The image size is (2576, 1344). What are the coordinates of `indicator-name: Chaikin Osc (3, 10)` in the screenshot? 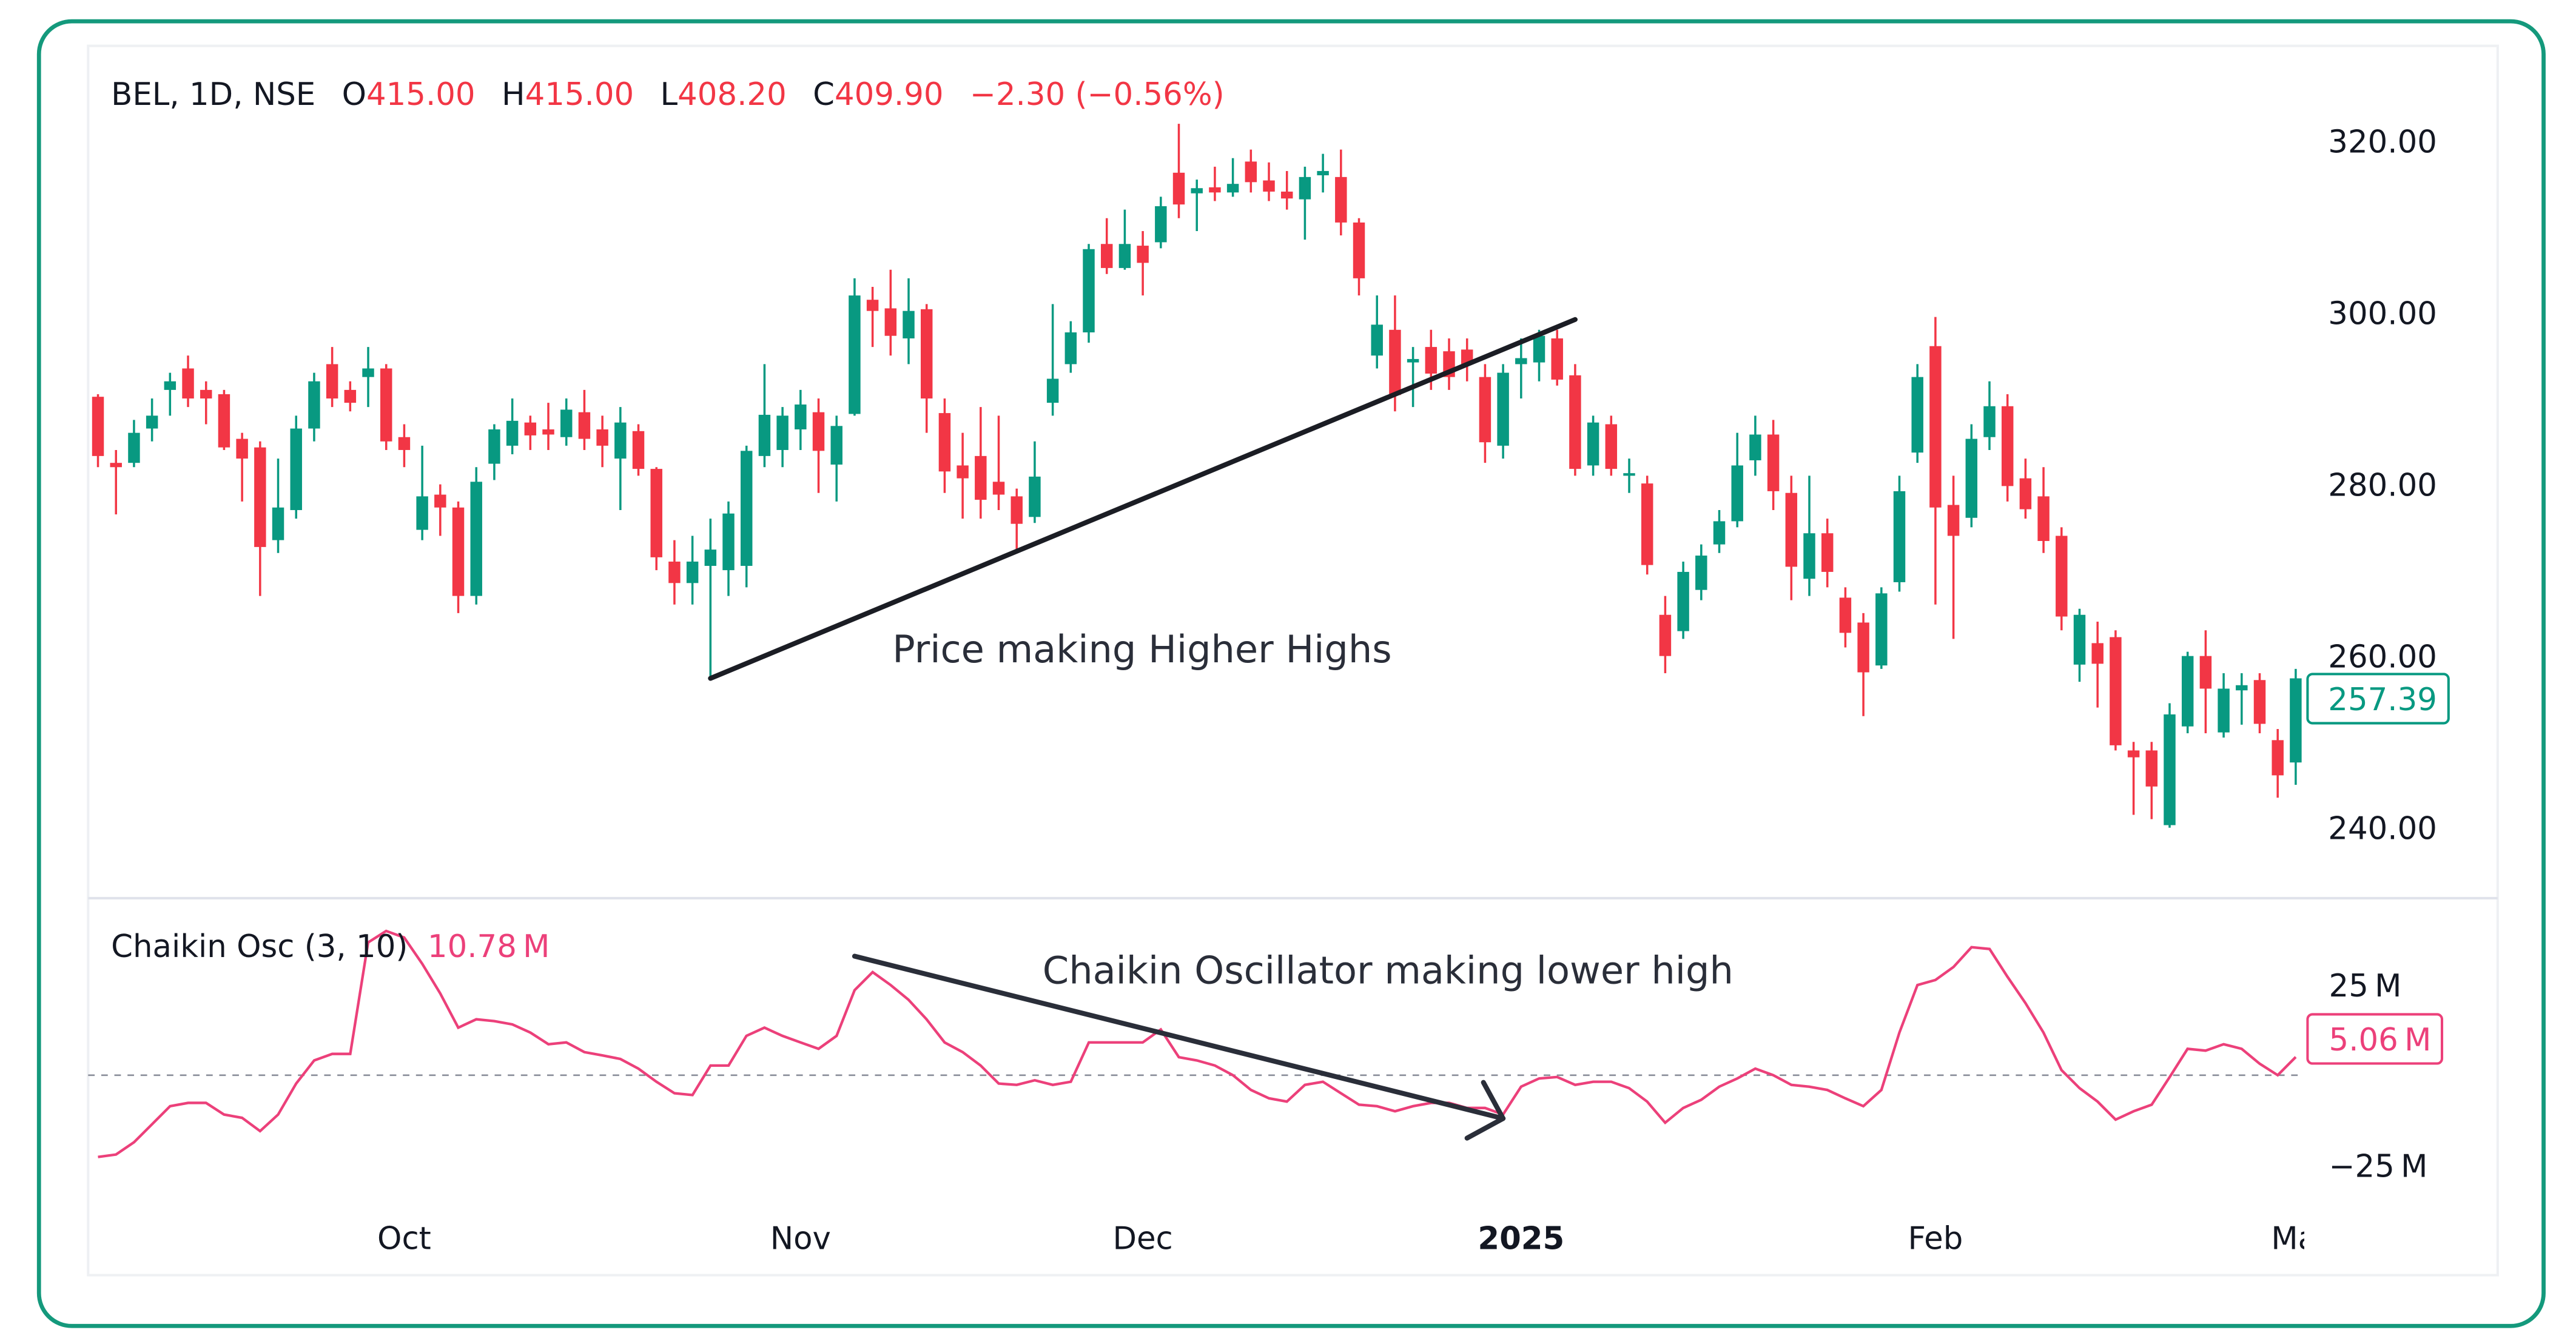 It's located at (259, 947).